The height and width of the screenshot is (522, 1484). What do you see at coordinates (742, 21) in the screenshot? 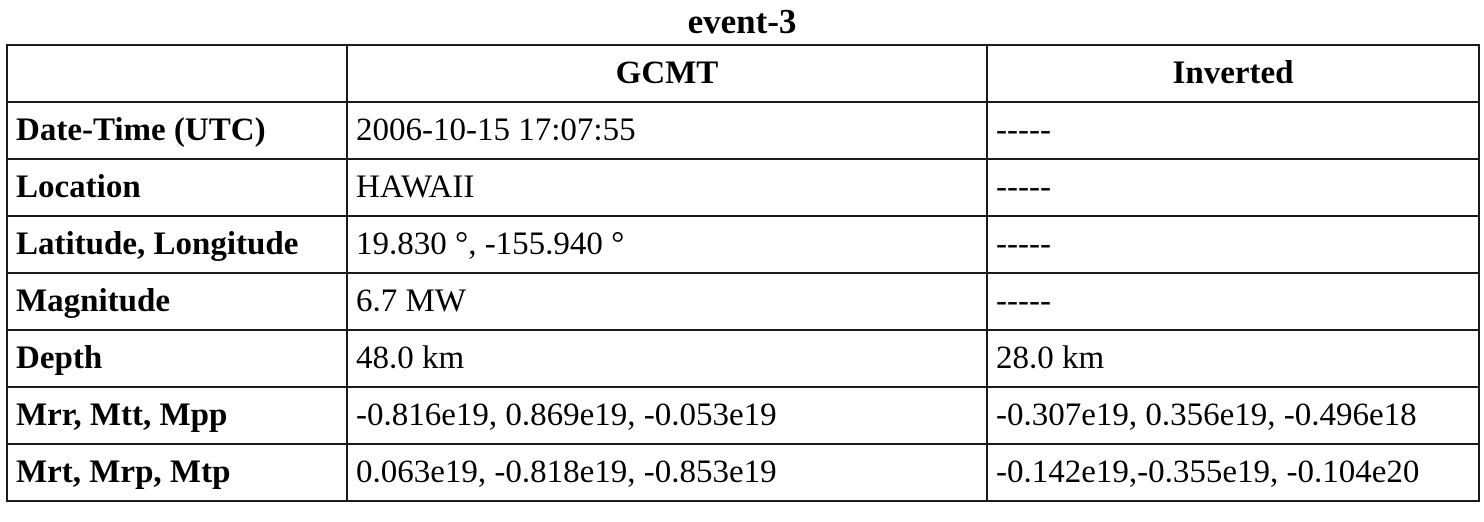
I see `page-title: event-3` at bounding box center [742, 21].